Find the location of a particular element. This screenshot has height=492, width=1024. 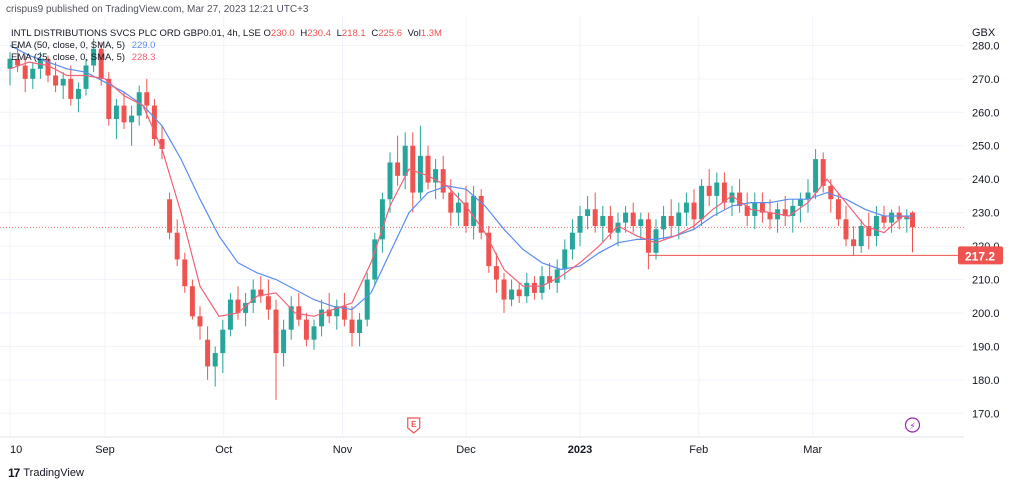

x-tick-label: Nov is located at coordinates (343, 450).